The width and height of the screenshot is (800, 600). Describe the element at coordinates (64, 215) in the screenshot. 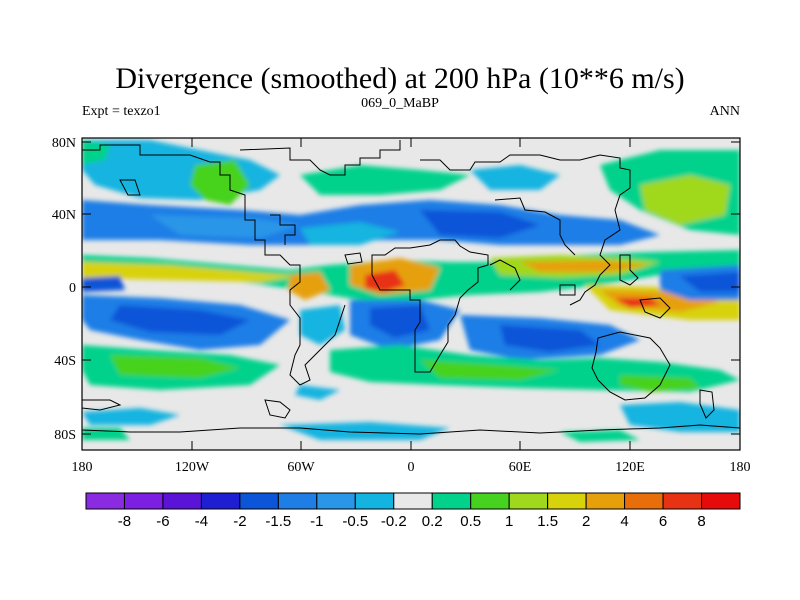

I see `lat-label-40n: 40N` at that location.